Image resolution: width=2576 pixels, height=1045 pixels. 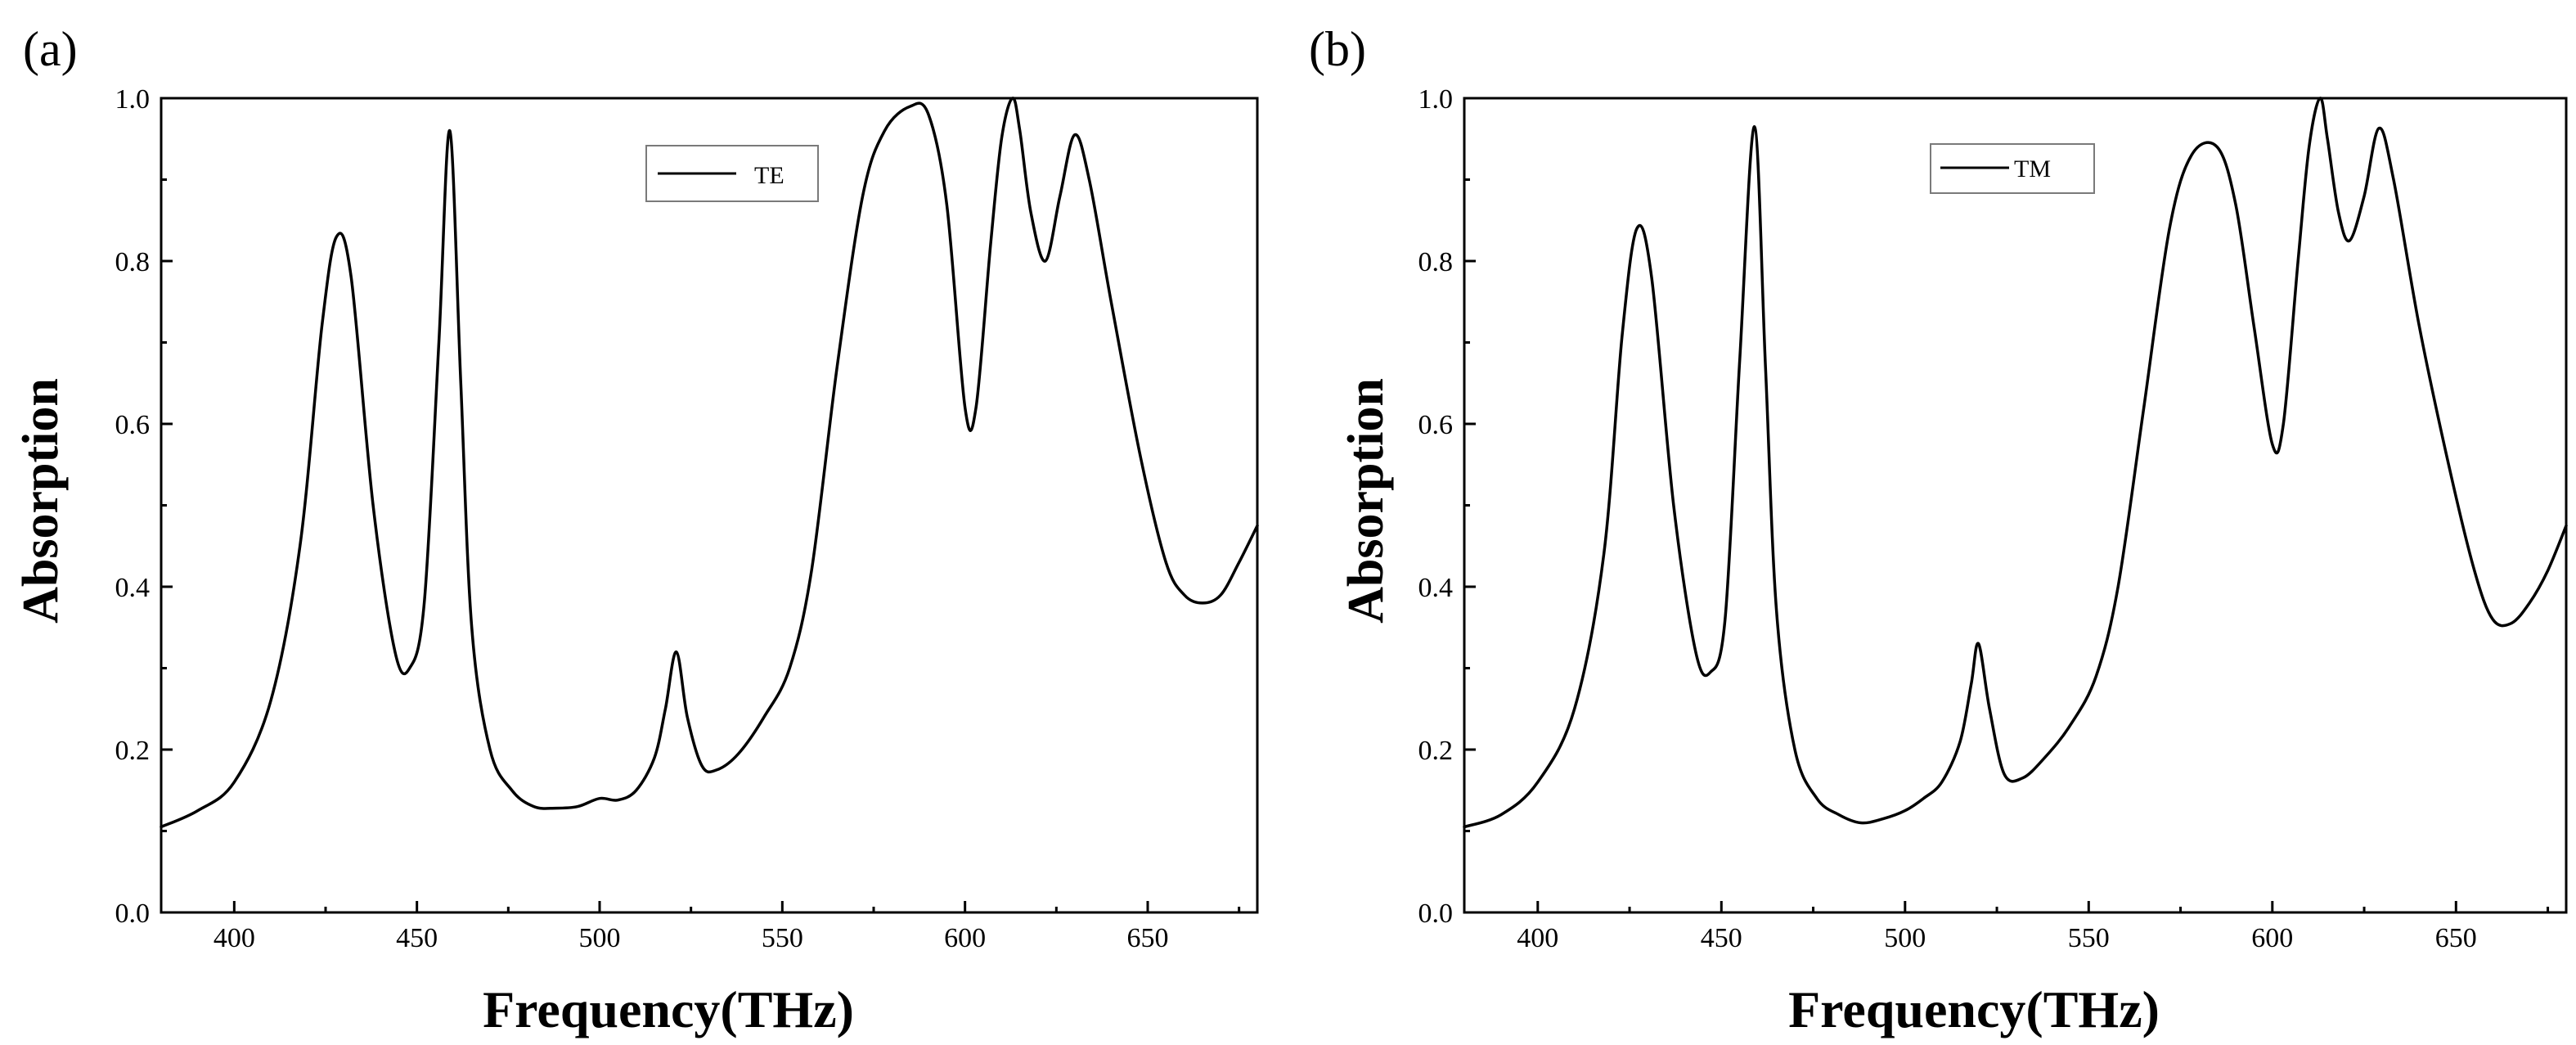 I want to click on legend: TM, so click(x=2012, y=168).